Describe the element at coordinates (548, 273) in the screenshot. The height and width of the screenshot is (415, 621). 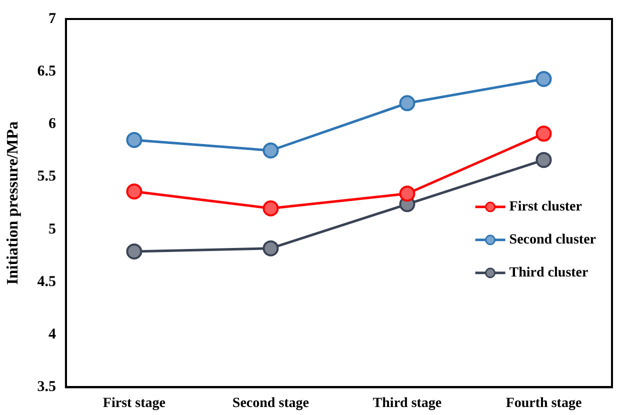
I see `legend-label: Third cluster` at that location.